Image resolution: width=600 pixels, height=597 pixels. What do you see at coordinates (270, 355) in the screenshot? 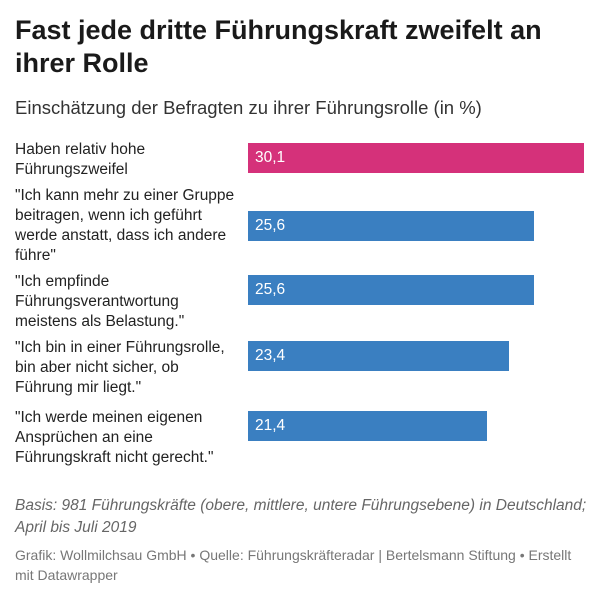
I see `bar-value-label: 23,4` at bounding box center [270, 355].